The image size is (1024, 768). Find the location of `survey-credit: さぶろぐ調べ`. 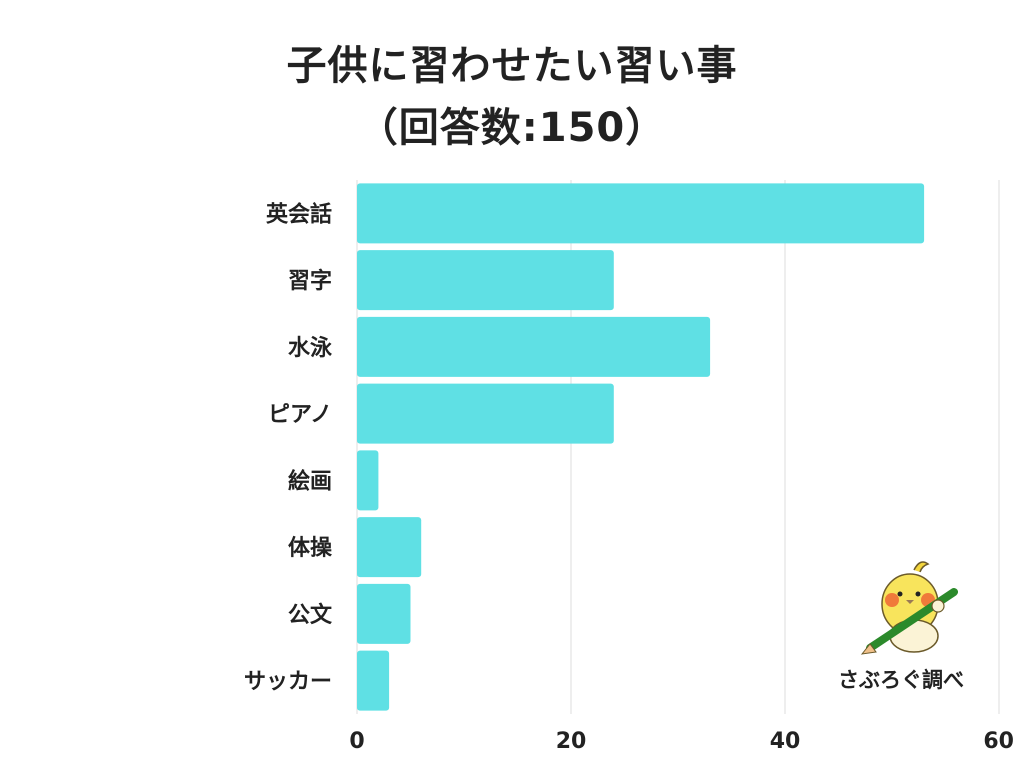

survey-credit: さぶろぐ調べ is located at coordinates (901, 680).